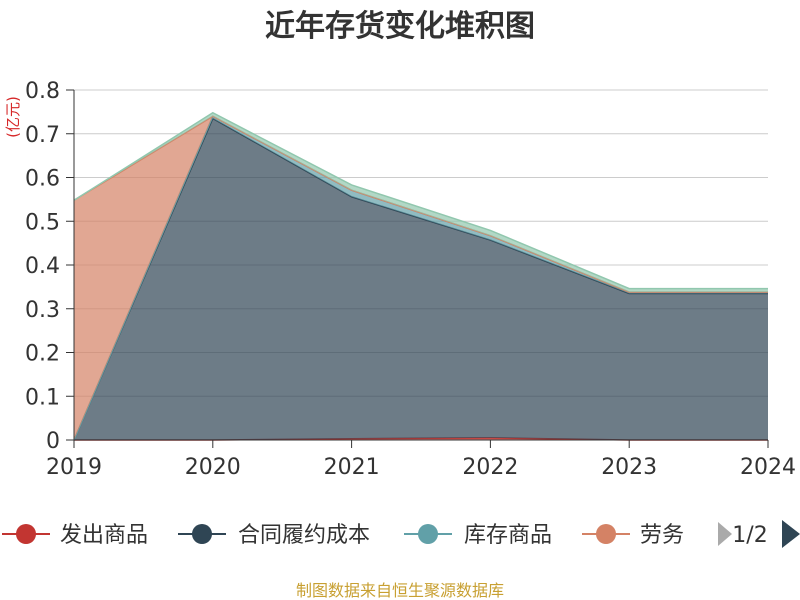  I want to click on x-tick-label: 2019, so click(74, 467).